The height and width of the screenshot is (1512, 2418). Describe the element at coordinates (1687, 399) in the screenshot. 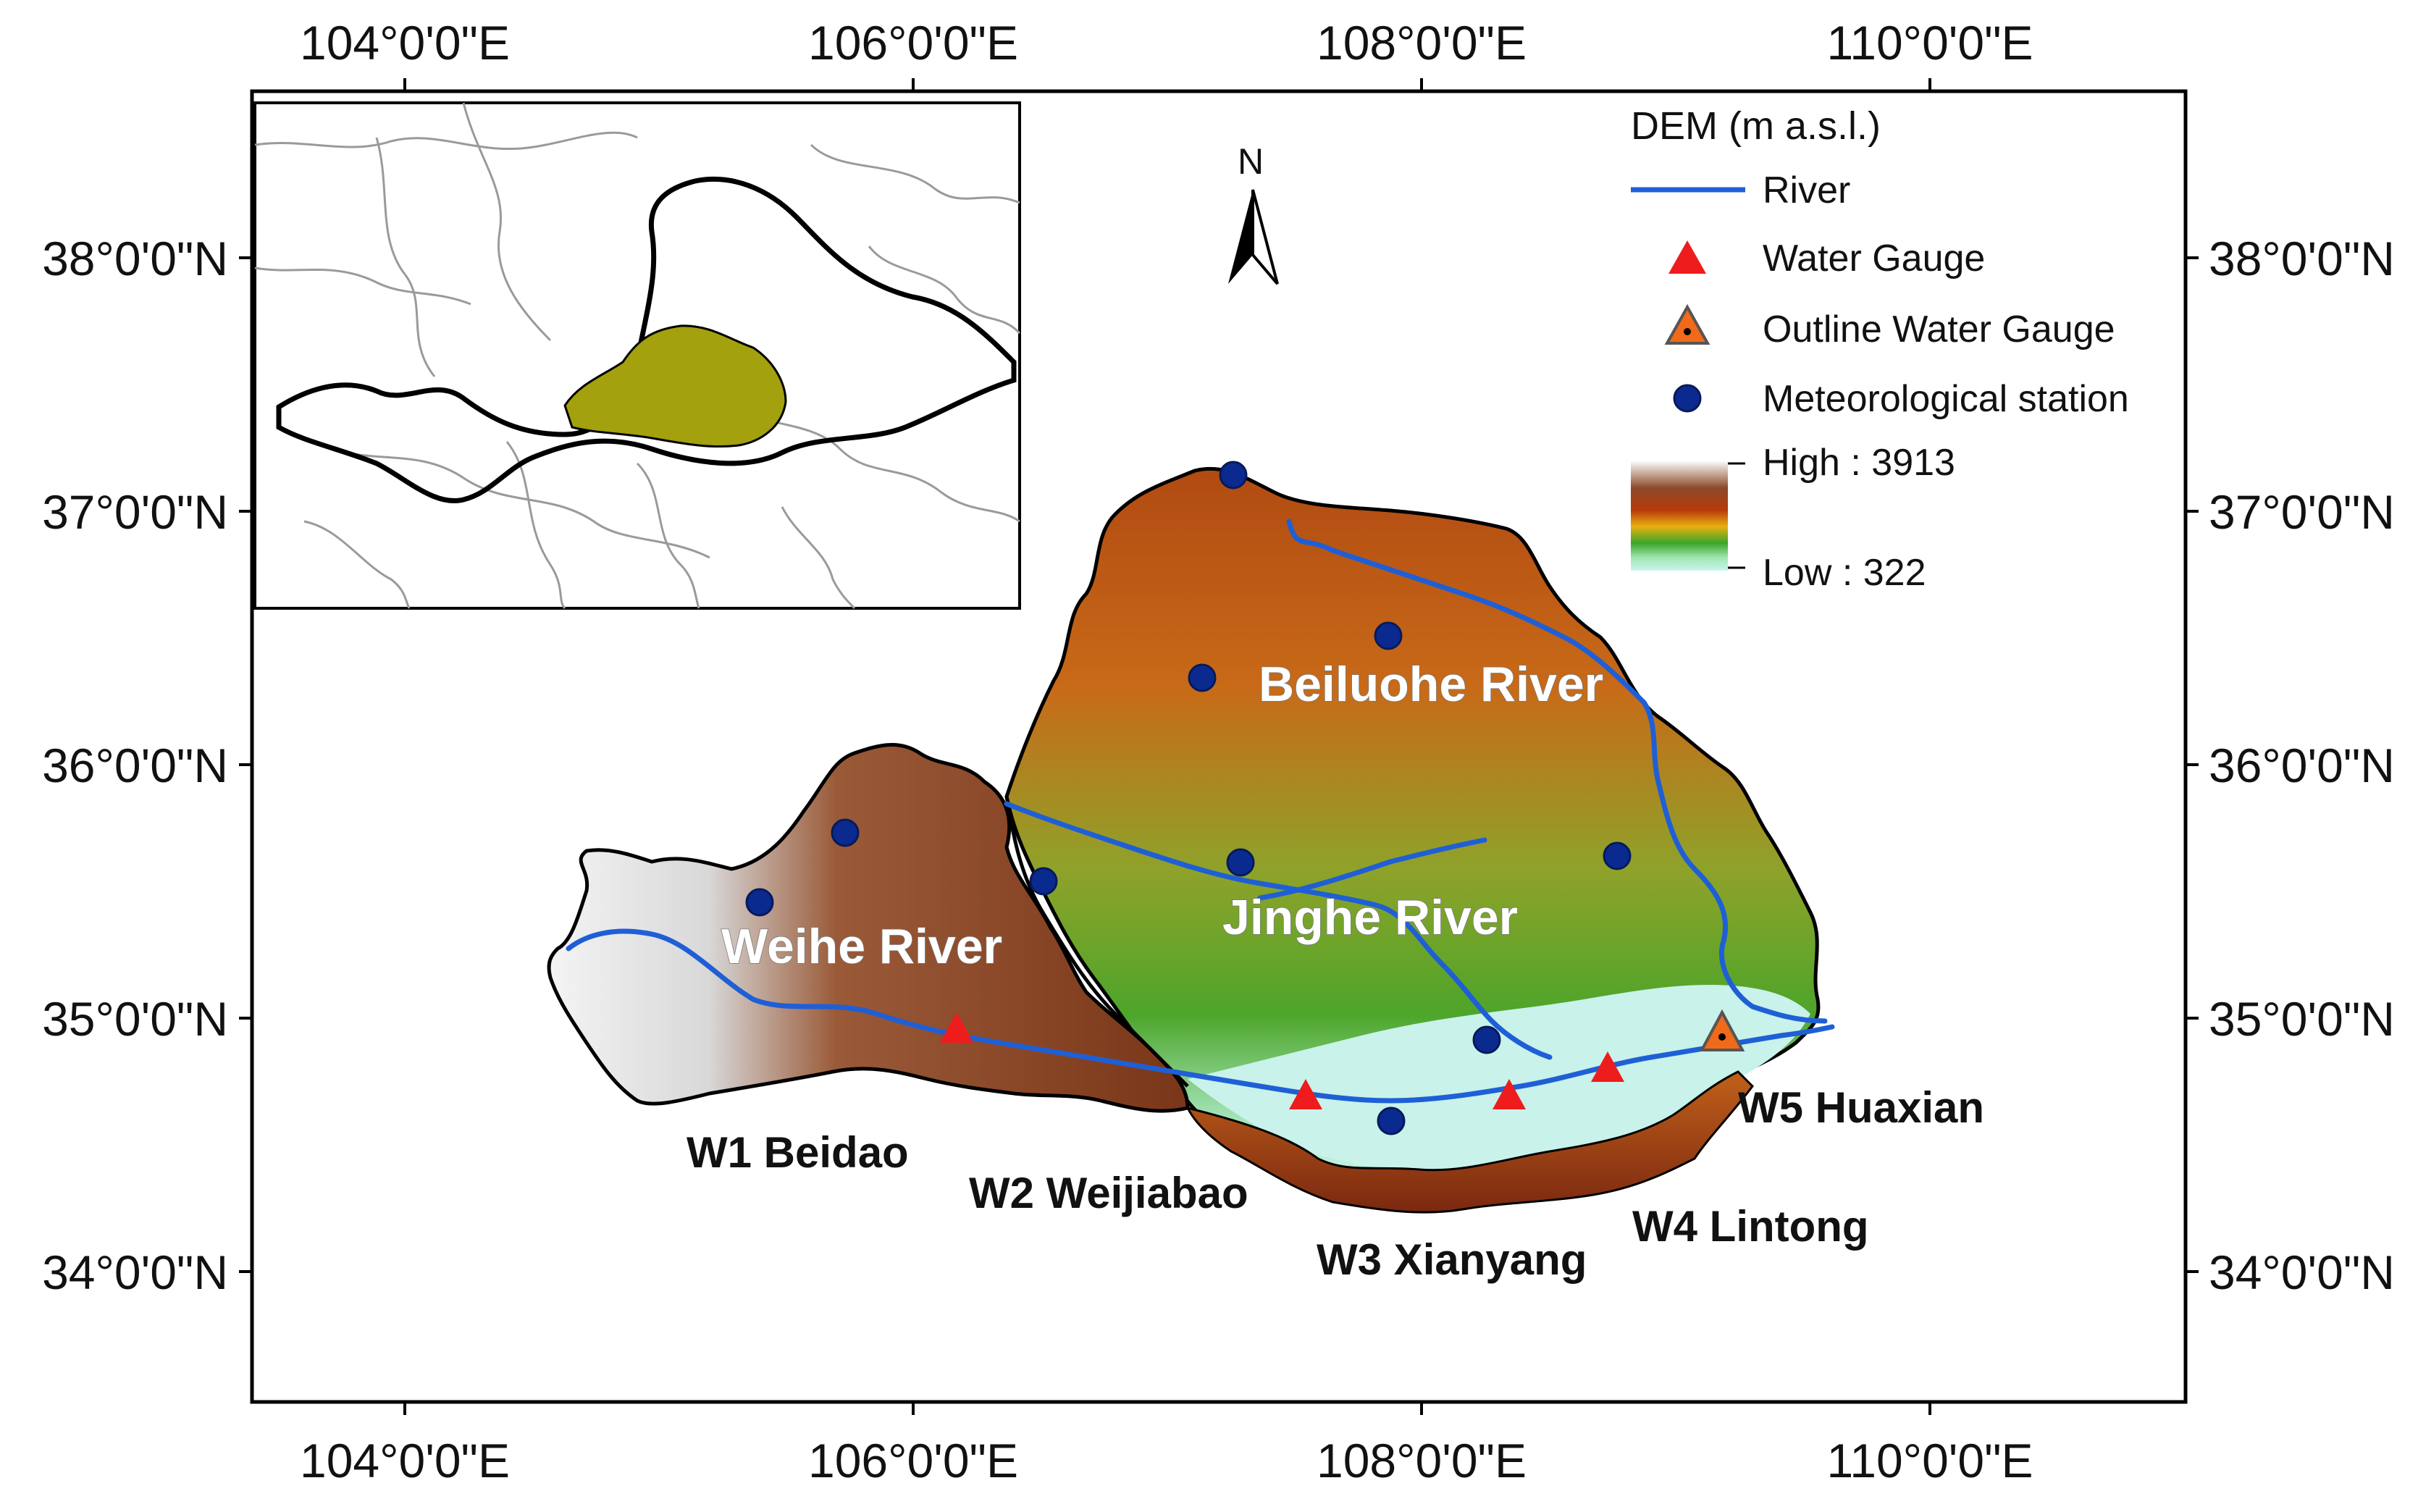

I see `legend-station-symbol` at that location.